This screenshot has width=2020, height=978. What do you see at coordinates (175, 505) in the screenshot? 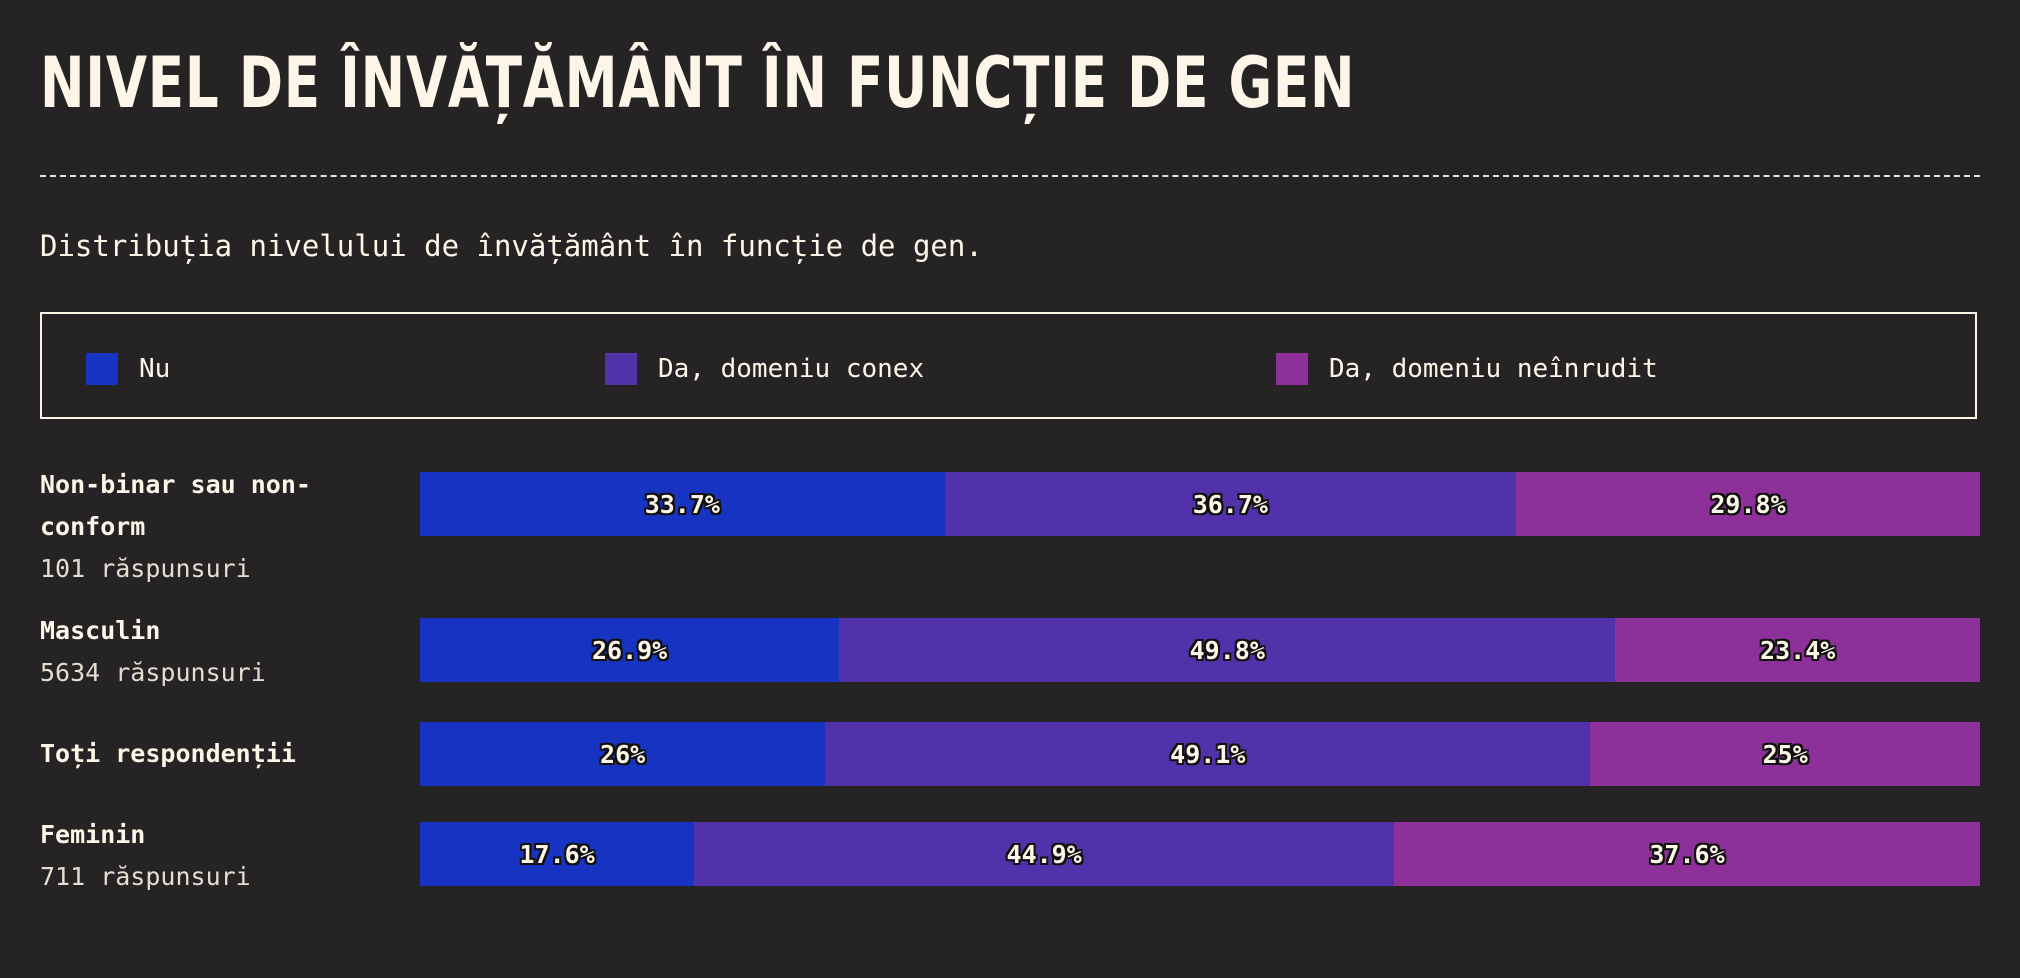
I see `group-name: Non-binar sau non-conform` at bounding box center [175, 505].